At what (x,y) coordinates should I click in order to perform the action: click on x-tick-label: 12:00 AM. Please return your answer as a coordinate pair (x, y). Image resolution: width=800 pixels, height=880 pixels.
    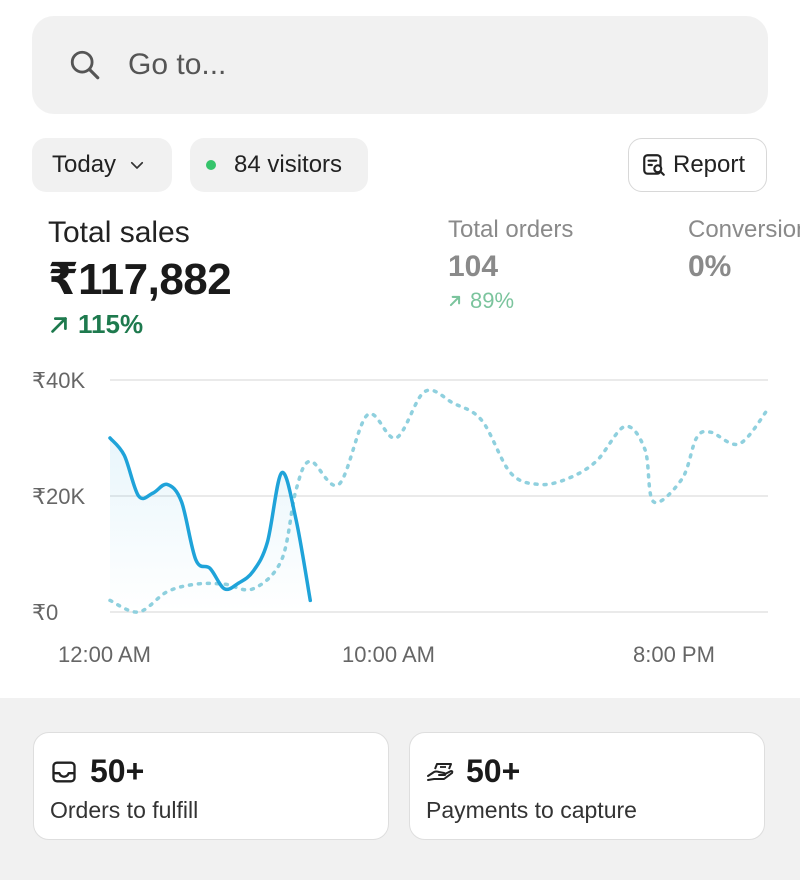
    Looking at the image, I should click on (104, 654).